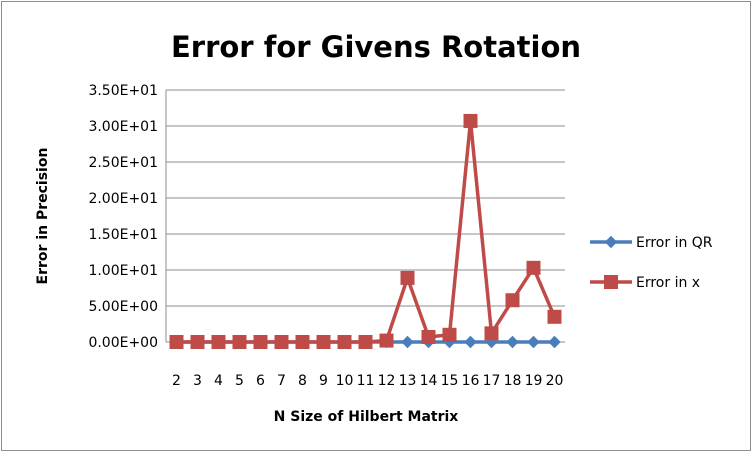 This screenshot has width=754, height=454. What do you see at coordinates (176, 381) in the screenshot?
I see `x-tick-label: 2` at bounding box center [176, 381].